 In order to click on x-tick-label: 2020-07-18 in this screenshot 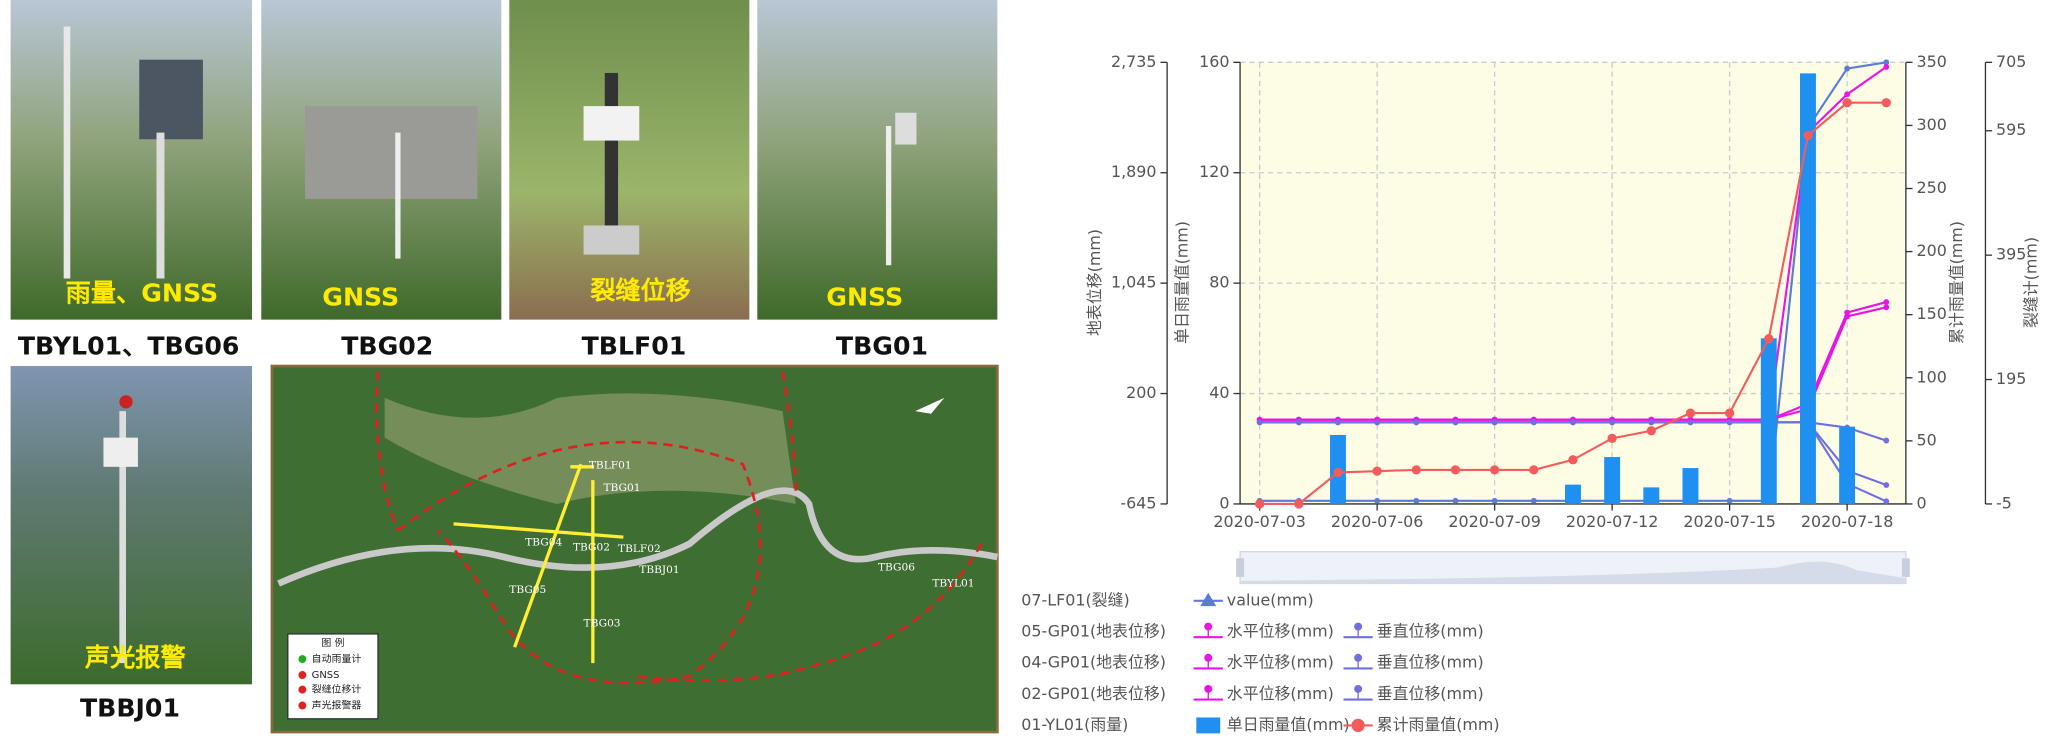, I will do `click(1847, 521)`.